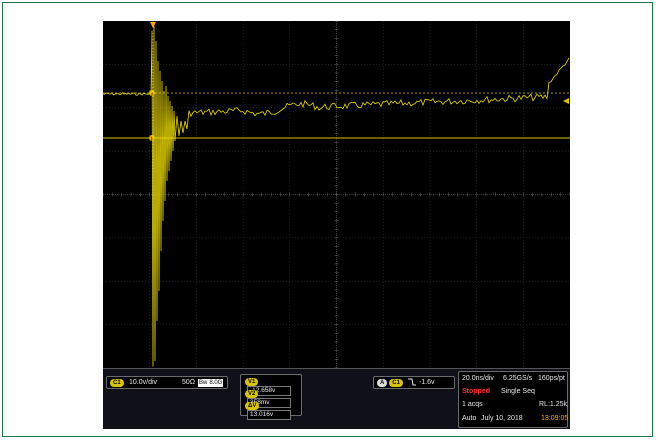  What do you see at coordinates (269, 415) in the screenshot?
I see `cursor-dv-value: 13.016v` at bounding box center [269, 415].